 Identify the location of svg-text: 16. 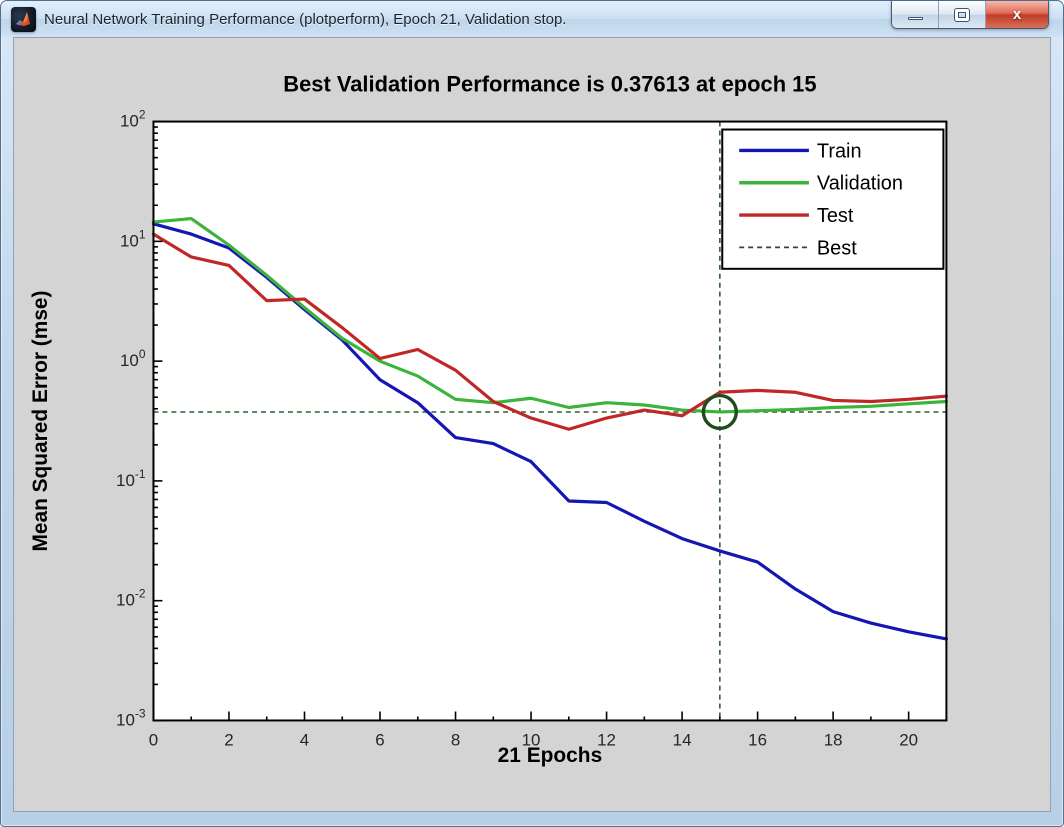
(757, 739).